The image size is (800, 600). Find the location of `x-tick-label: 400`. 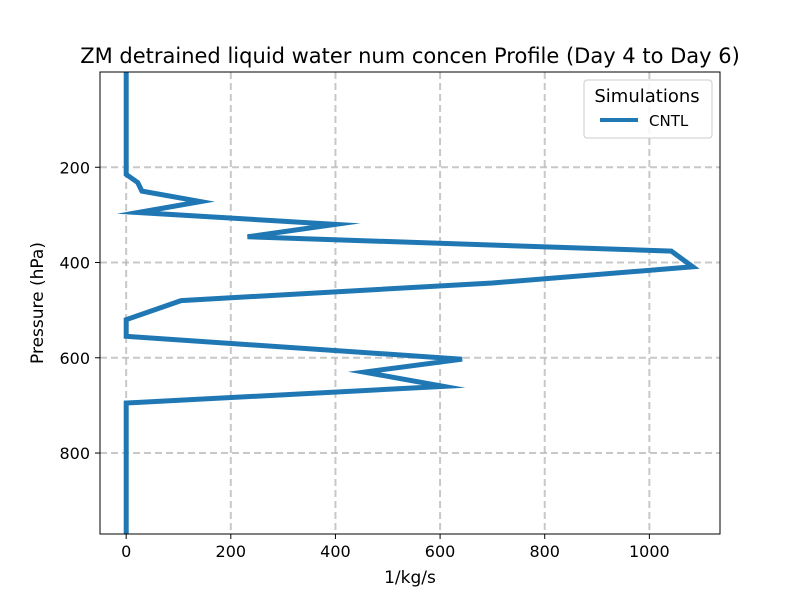

x-tick-label: 400 is located at coordinates (335, 551).